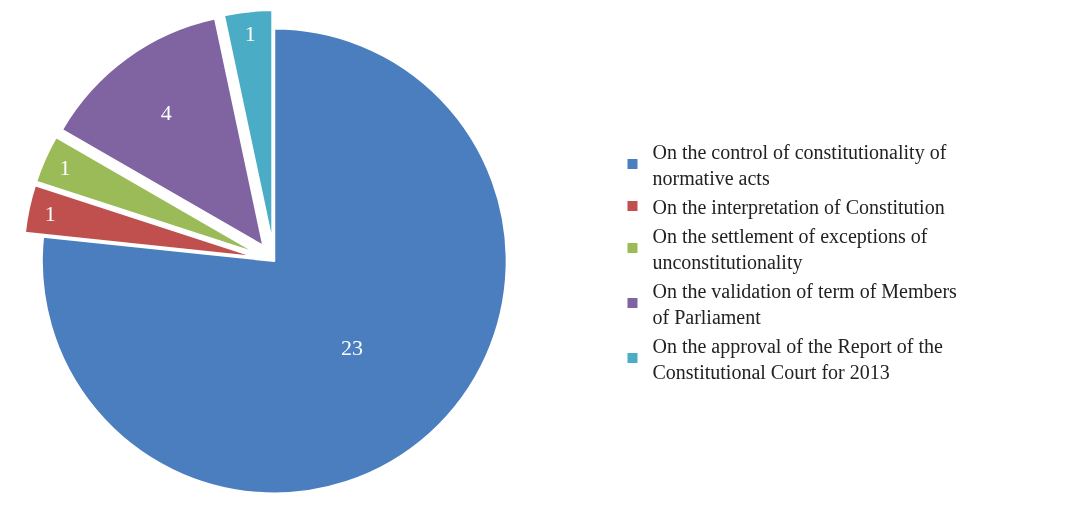 This screenshot has width=1077, height=522. What do you see at coordinates (805, 303) in the screenshot?
I see `legend-label: On the validation of term of Members of Parliament` at bounding box center [805, 303].